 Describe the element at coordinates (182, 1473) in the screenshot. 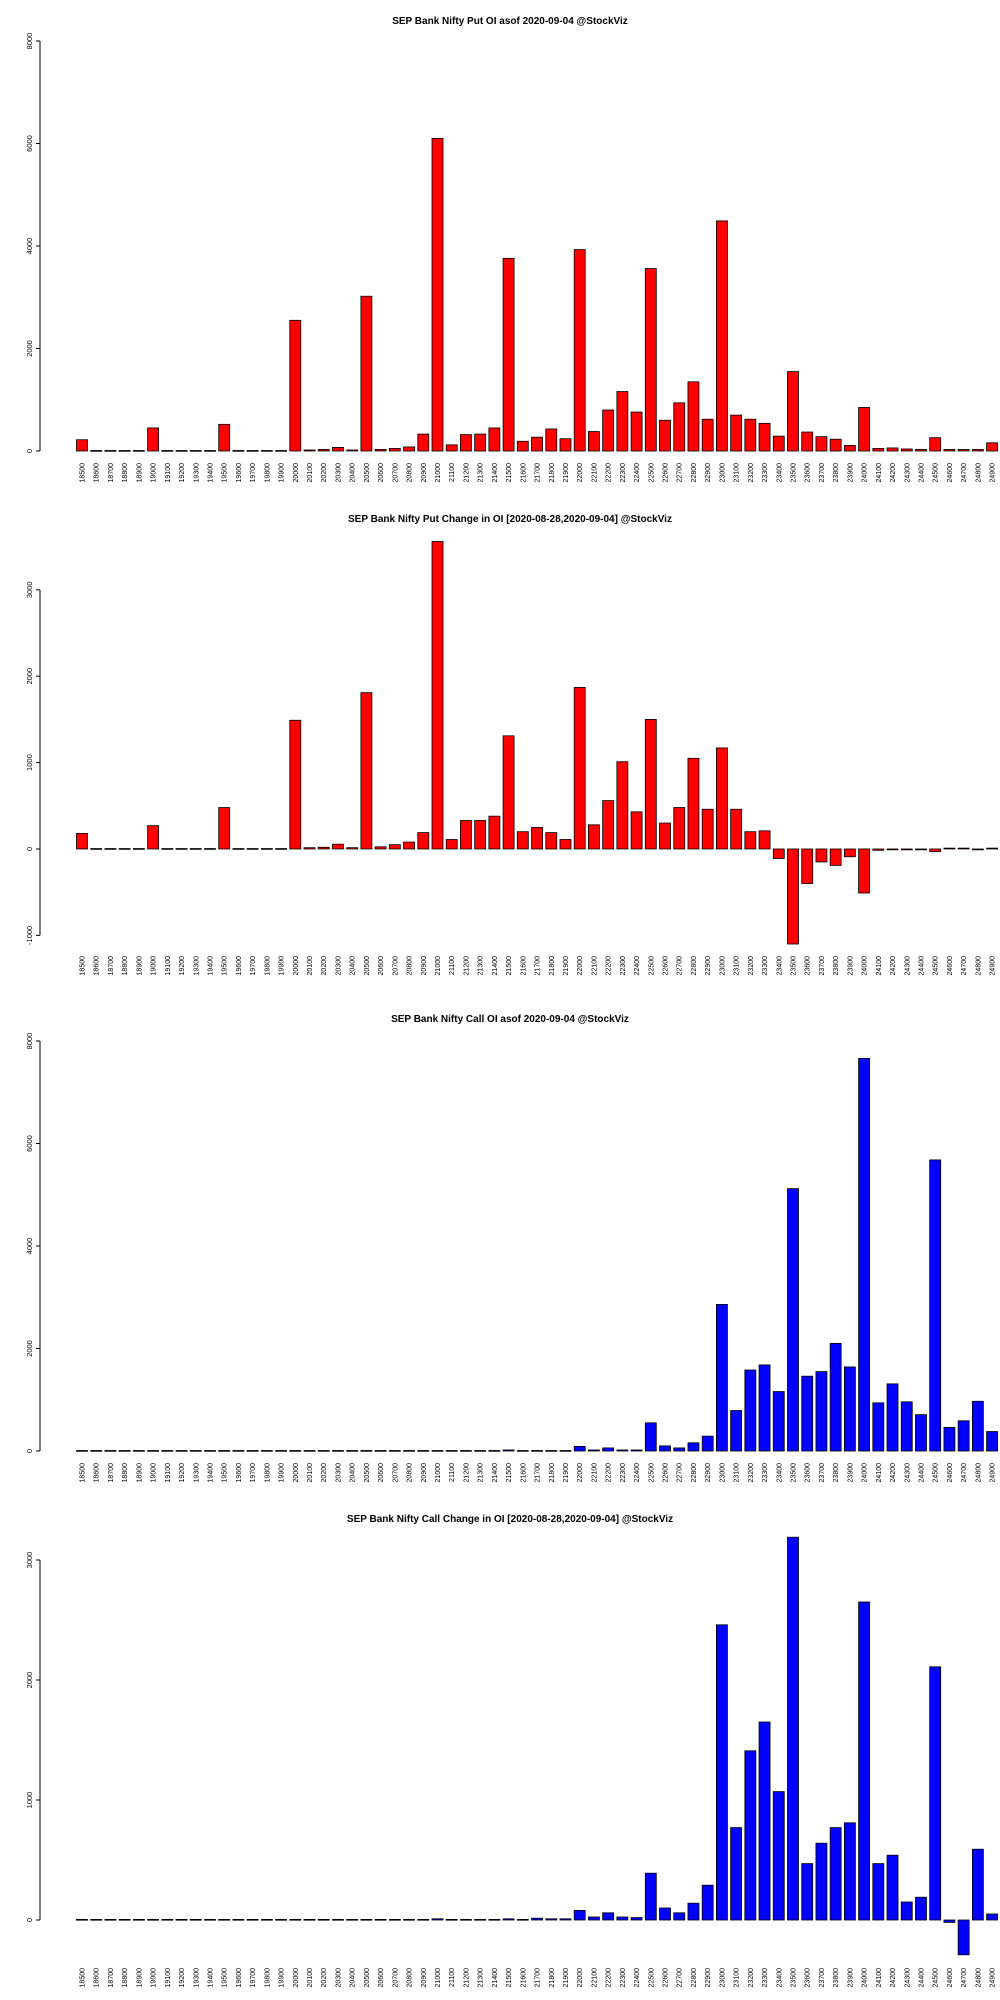

I see `x-tick-label: 19200` at that location.